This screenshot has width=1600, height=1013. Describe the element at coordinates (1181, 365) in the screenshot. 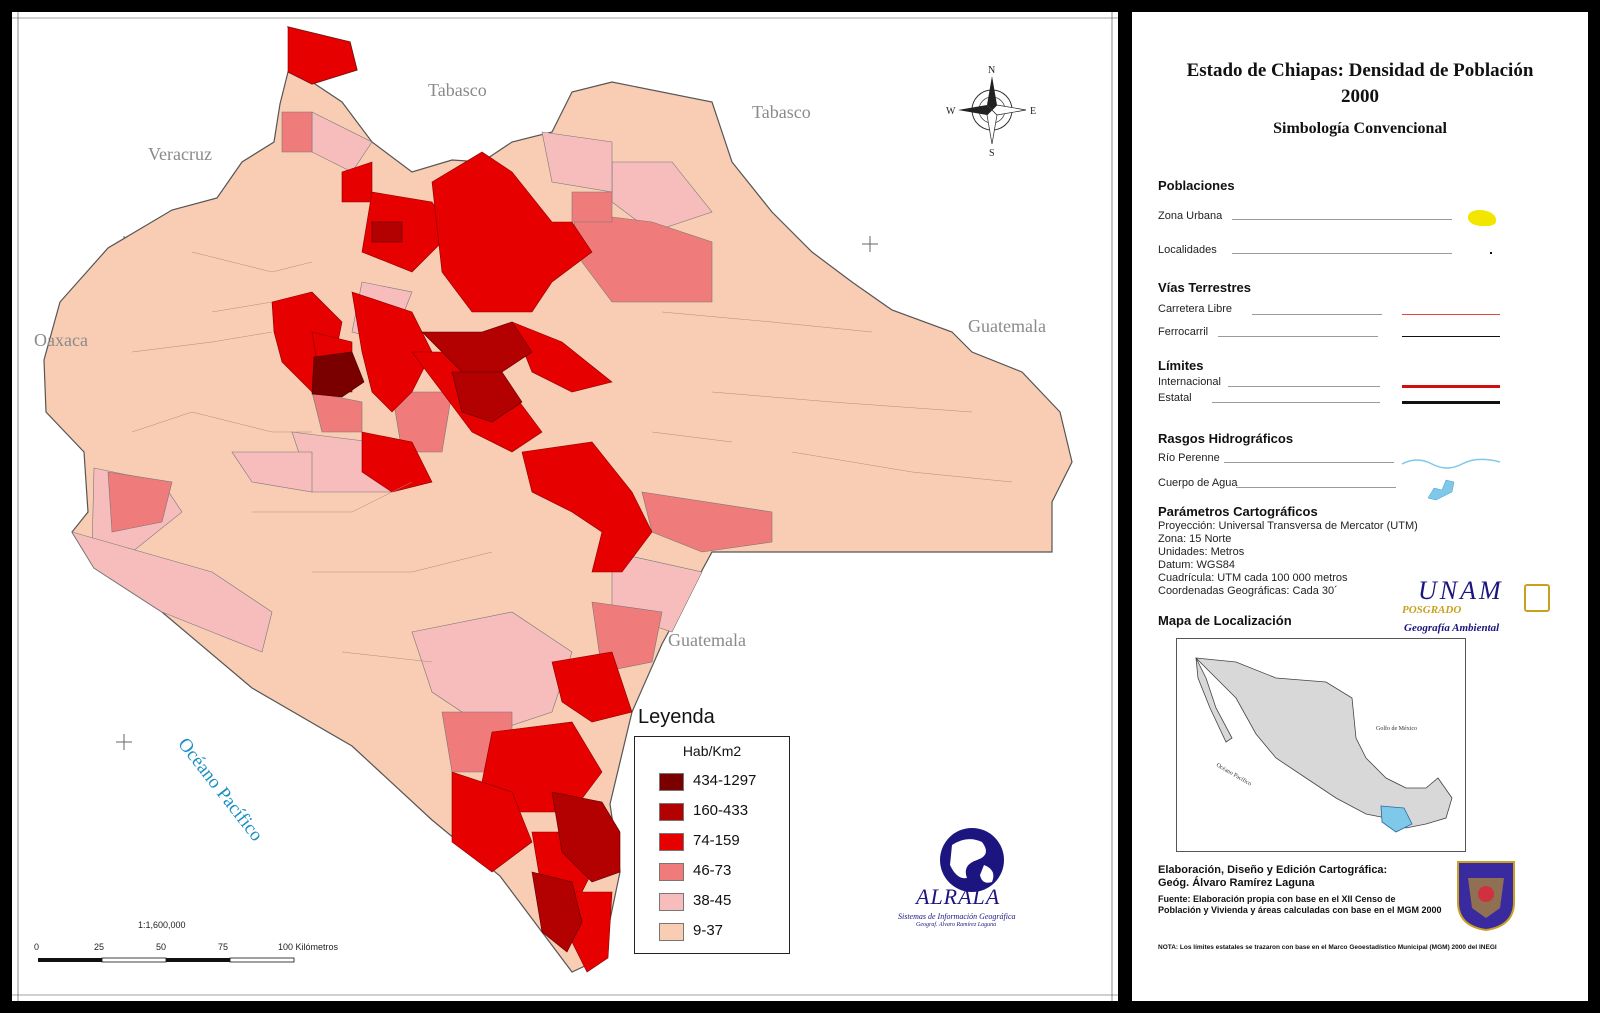

I see `section-limites: Límites` at that location.